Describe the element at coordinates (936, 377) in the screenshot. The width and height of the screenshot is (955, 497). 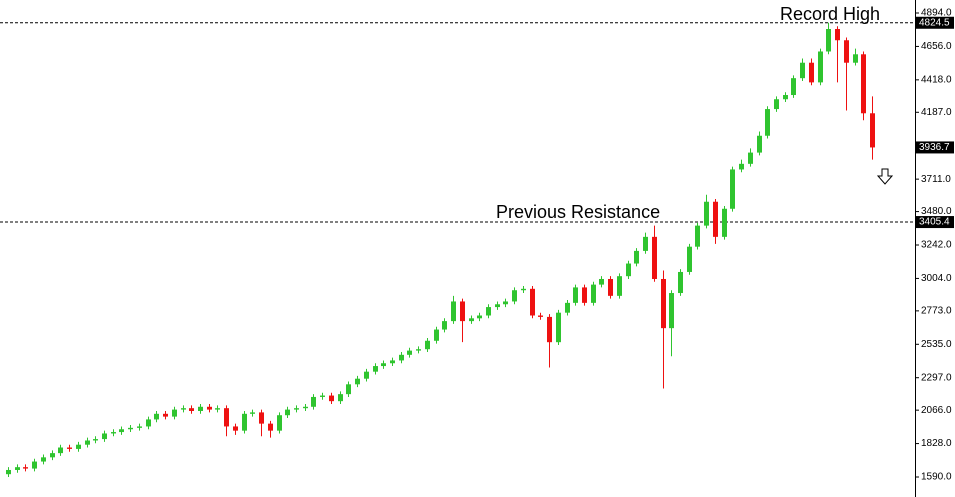
I see `y-tick-label: 2297.0` at that location.